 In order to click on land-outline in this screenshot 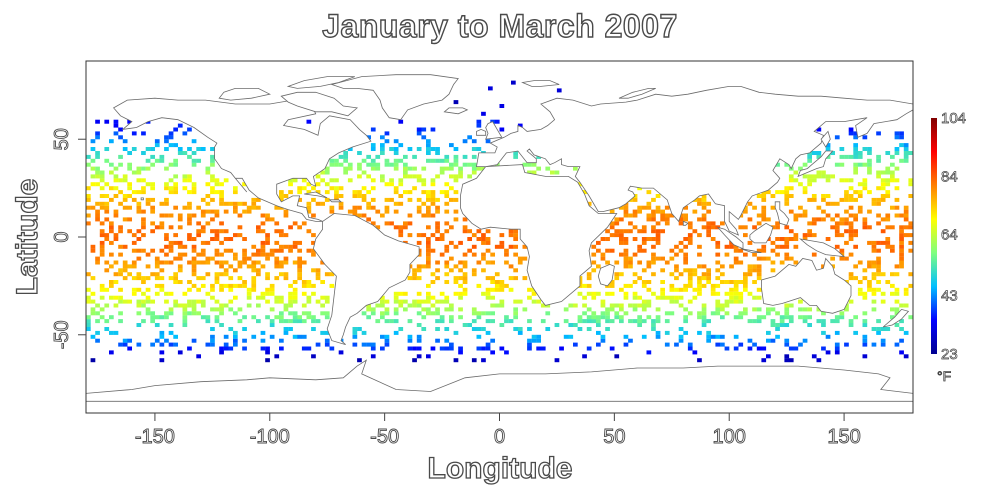, I will do `click(751, 250)`.